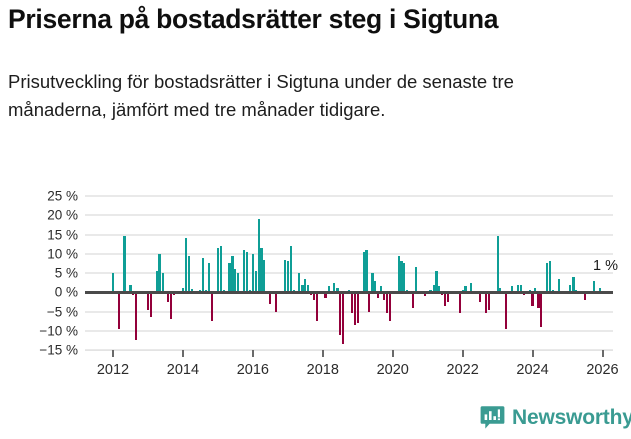 Image resolution: width=631 pixels, height=439 pixels. I want to click on x-tick-label: 2026, so click(602, 370).